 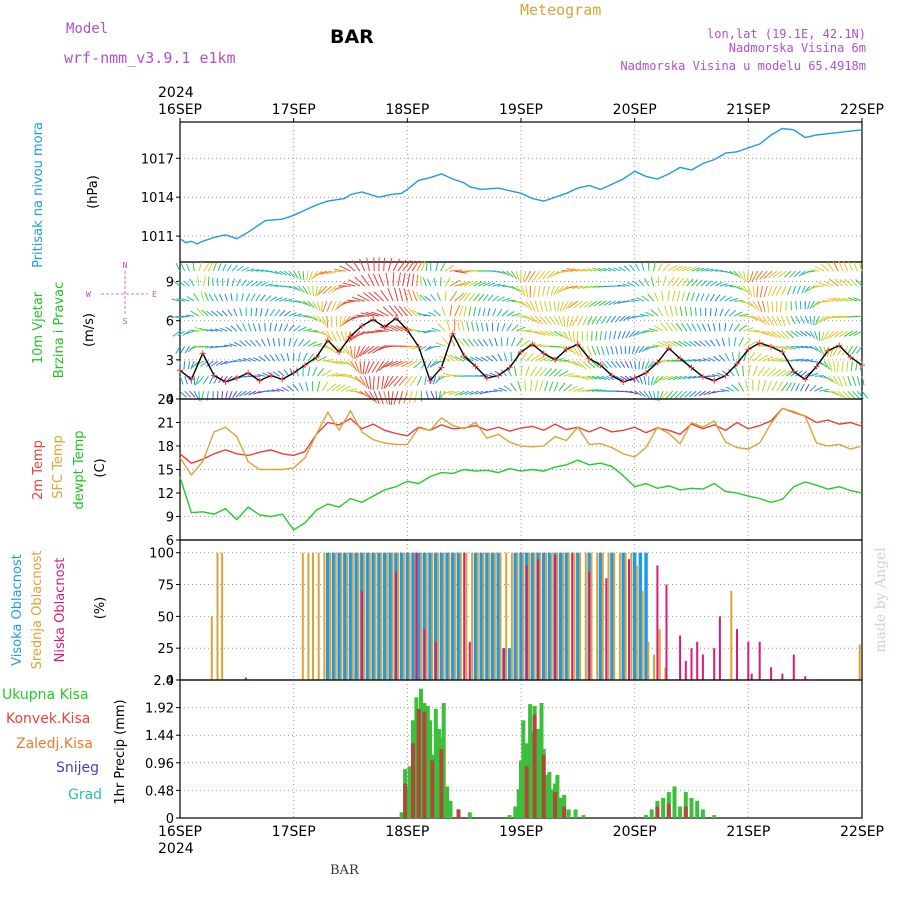 What do you see at coordinates (154, 294) in the screenshot?
I see `compass-e: E` at bounding box center [154, 294].